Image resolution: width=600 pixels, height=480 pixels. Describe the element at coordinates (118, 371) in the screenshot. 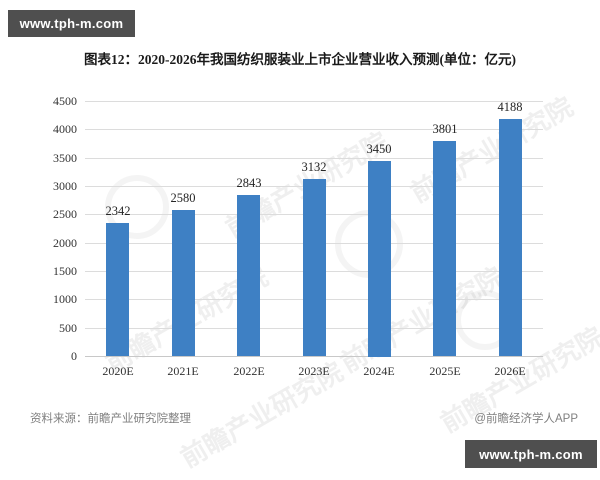

I see `x-axis-tick-label-2020E: 2020E` at that location.